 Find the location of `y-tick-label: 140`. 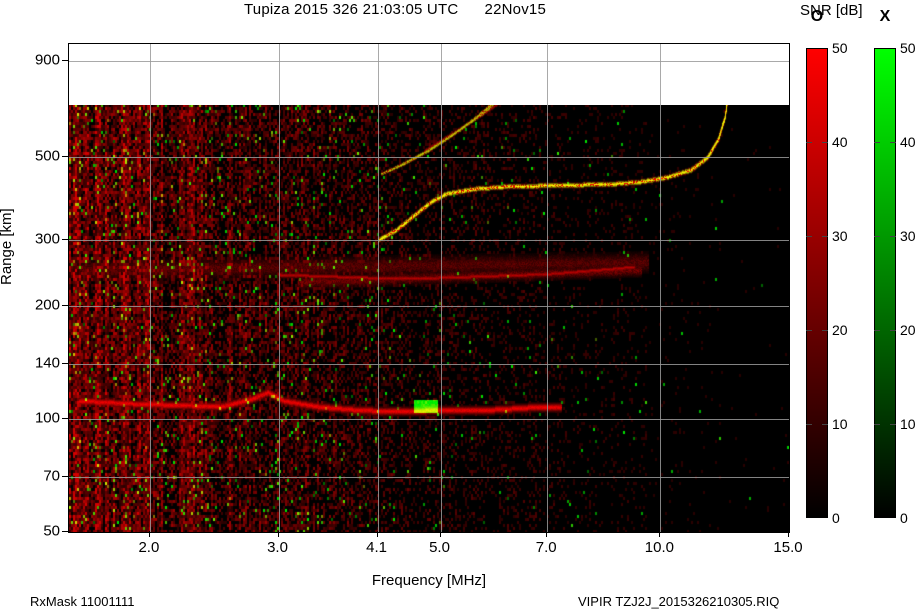

y-tick-label: 140 is located at coordinates (47, 363).